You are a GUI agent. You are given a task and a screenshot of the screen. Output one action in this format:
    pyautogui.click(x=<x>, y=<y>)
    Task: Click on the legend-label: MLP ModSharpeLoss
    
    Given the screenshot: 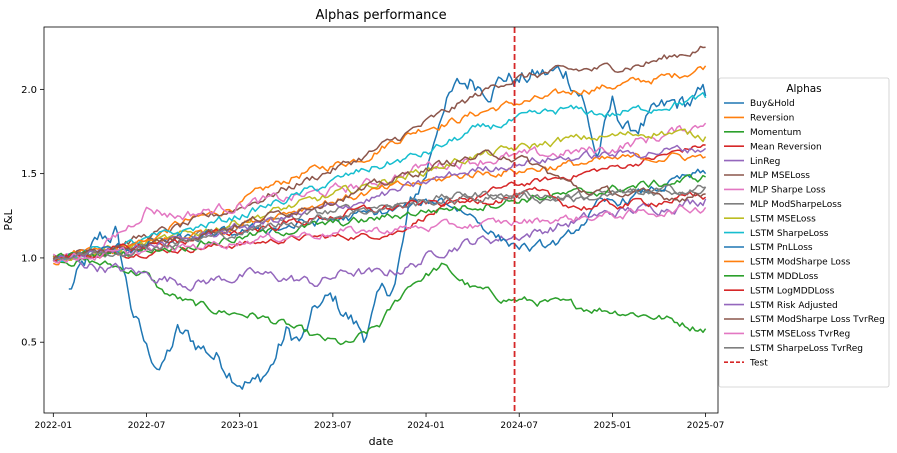 What is the action you would take?
    pyautogui.click(x=796, y=205)
    